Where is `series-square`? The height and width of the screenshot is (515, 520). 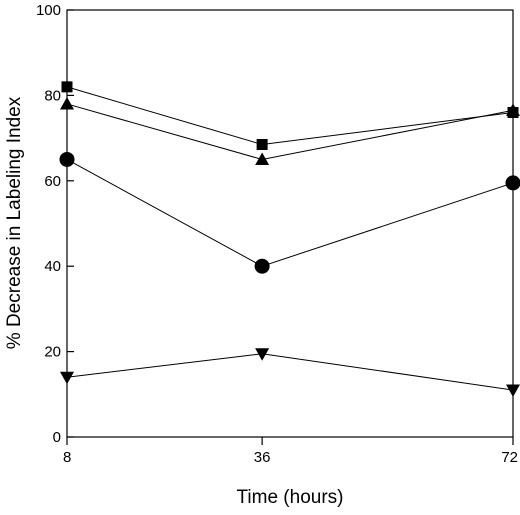
series-square is located at coordinates (290, 116).